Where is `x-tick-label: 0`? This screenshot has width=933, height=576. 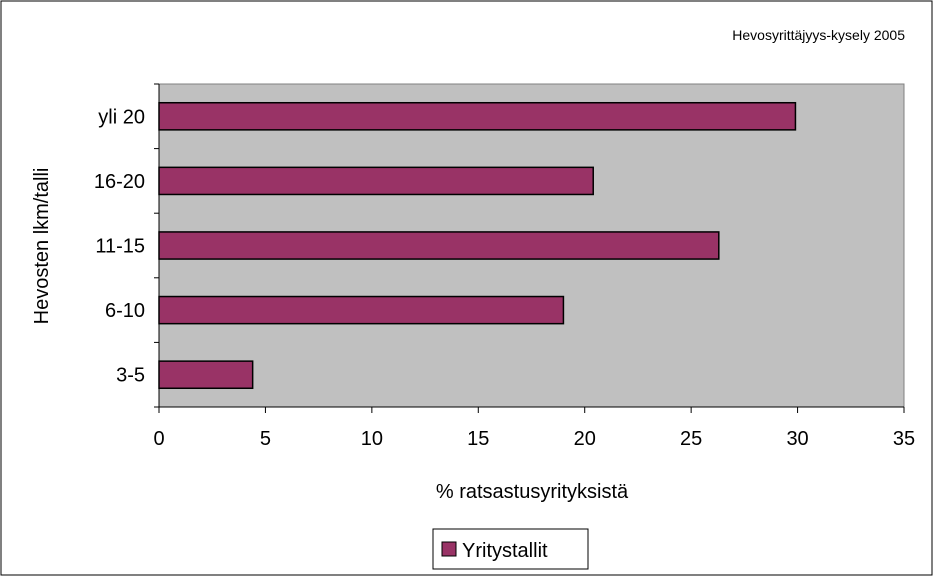
x-tick-label: 0 is located at coordinates (158, 439).